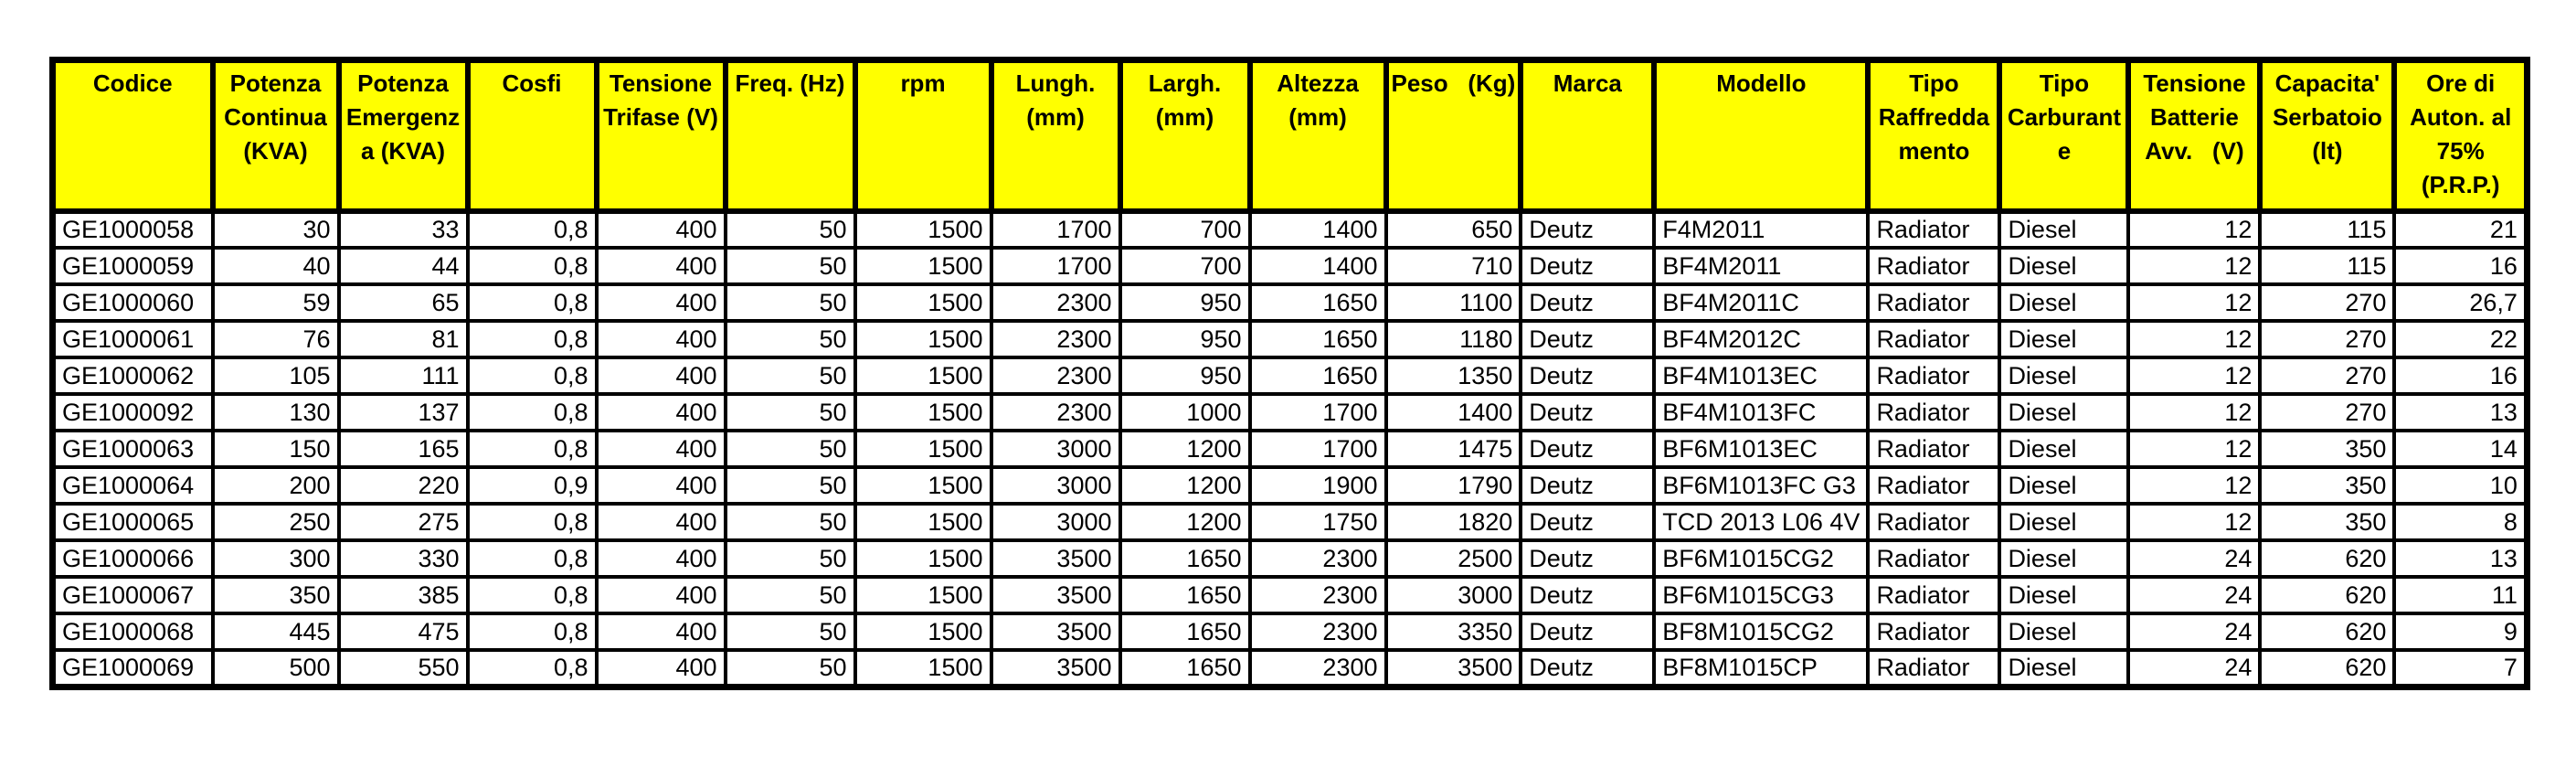  Describe the element at coordinates (1587, 83) in the screenshot. I see `header-line: Marca` at that location.